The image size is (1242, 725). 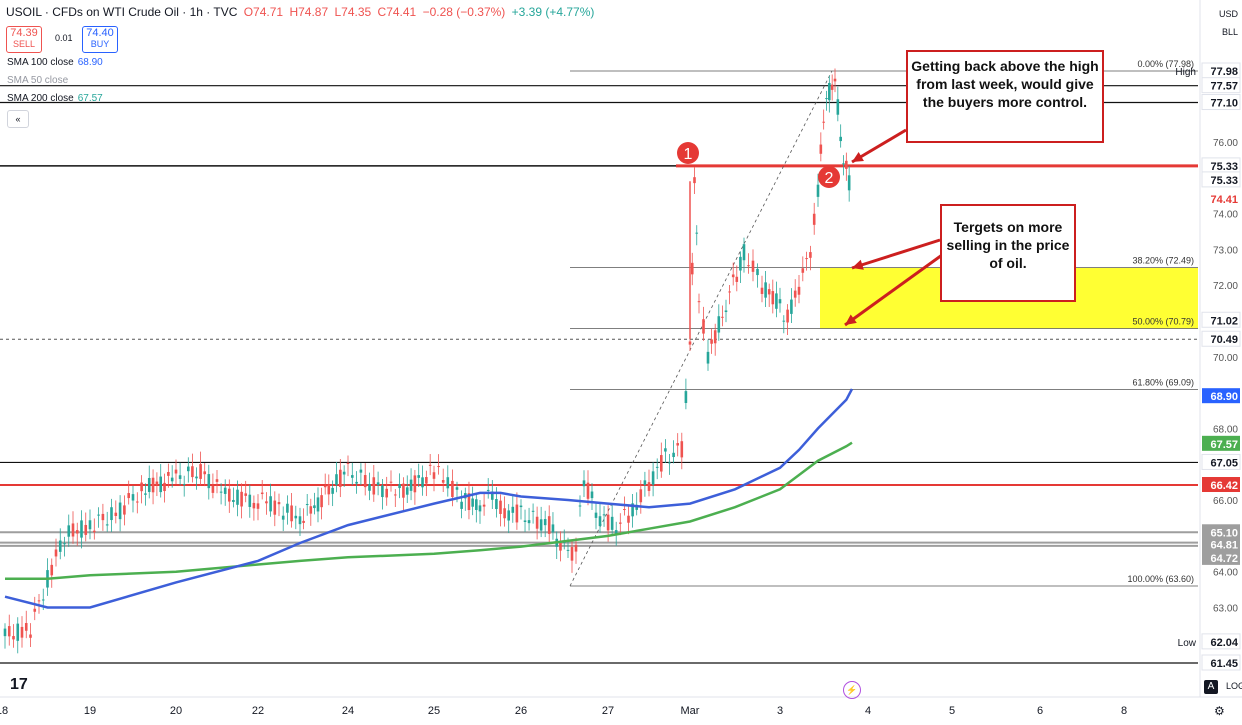 What do you see at coordinates (1219, 711) in the screenshot?
I see `gear-icon: ⚙` at bounding box center [1219, 711].